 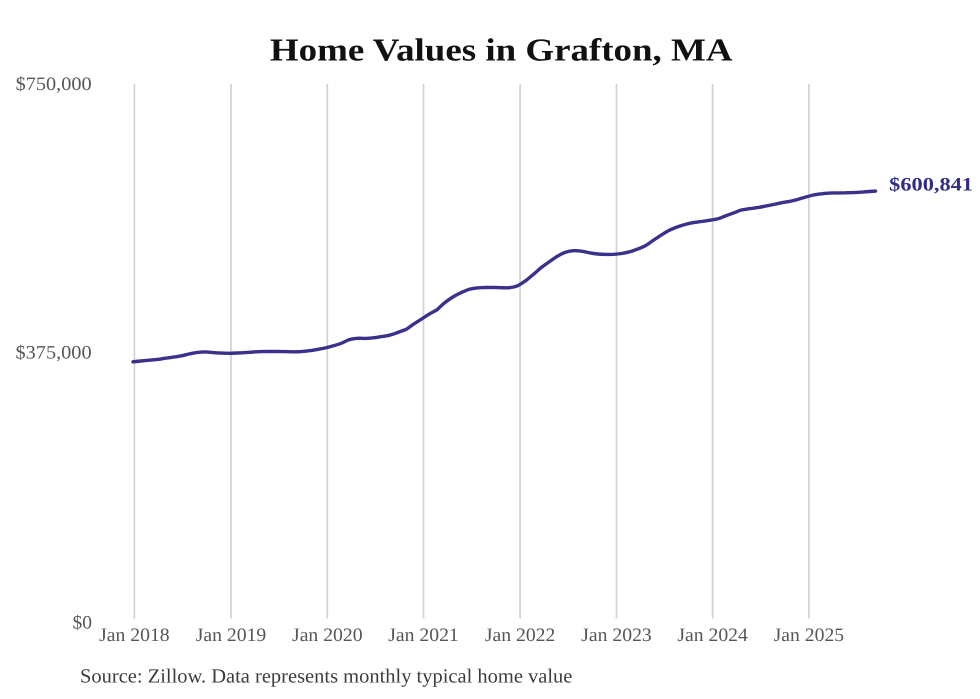 What do you see at coordinates (134, 635) in the screenshot?
I see `svg-text: Jan 2018` at bounding box center [134, 635].